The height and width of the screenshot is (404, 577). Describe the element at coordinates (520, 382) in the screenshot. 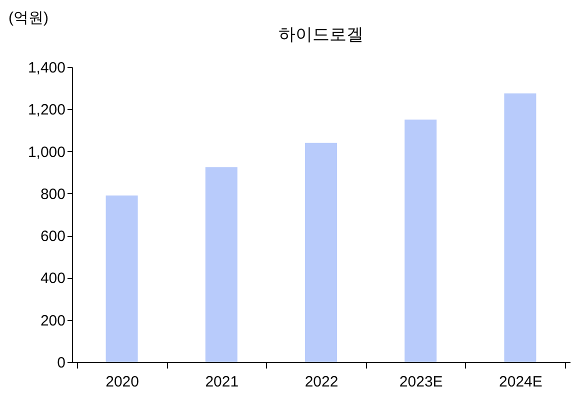

I see `x-tick-label: 2024E` at that location.